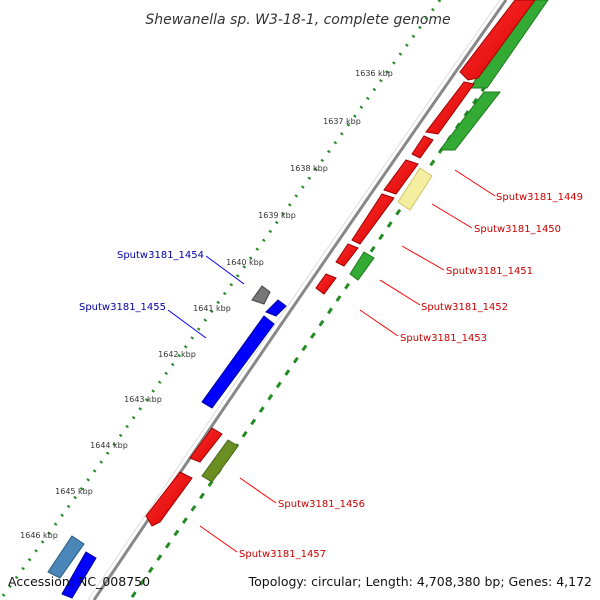 The width and height of the screenshot is (600, 600). Describe the element at coordinates (422, 147) in the screenshot. I see `cds-1449b` at that location.